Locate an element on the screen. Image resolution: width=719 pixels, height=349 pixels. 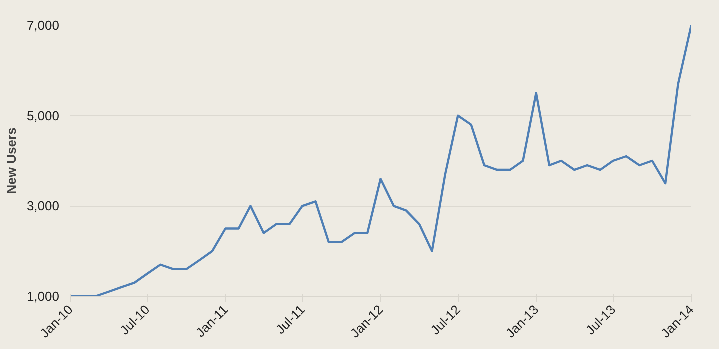
y-tick-label: 1,000 is located at coordinates (43, 296).